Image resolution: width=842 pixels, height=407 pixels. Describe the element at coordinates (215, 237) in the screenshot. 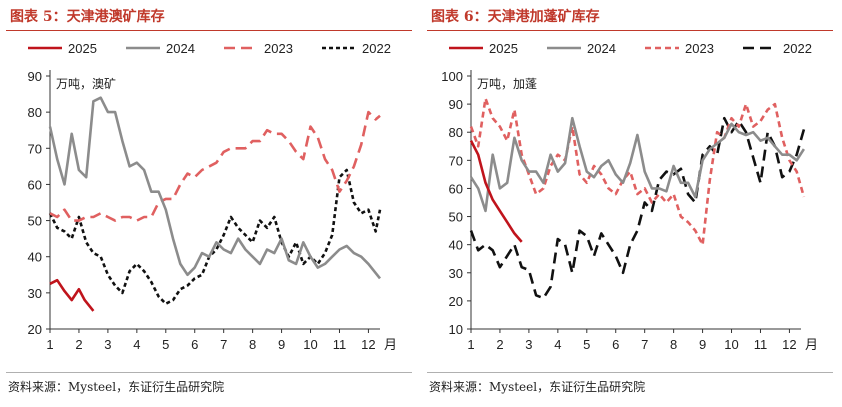

I see `series-line-2022` at that location.